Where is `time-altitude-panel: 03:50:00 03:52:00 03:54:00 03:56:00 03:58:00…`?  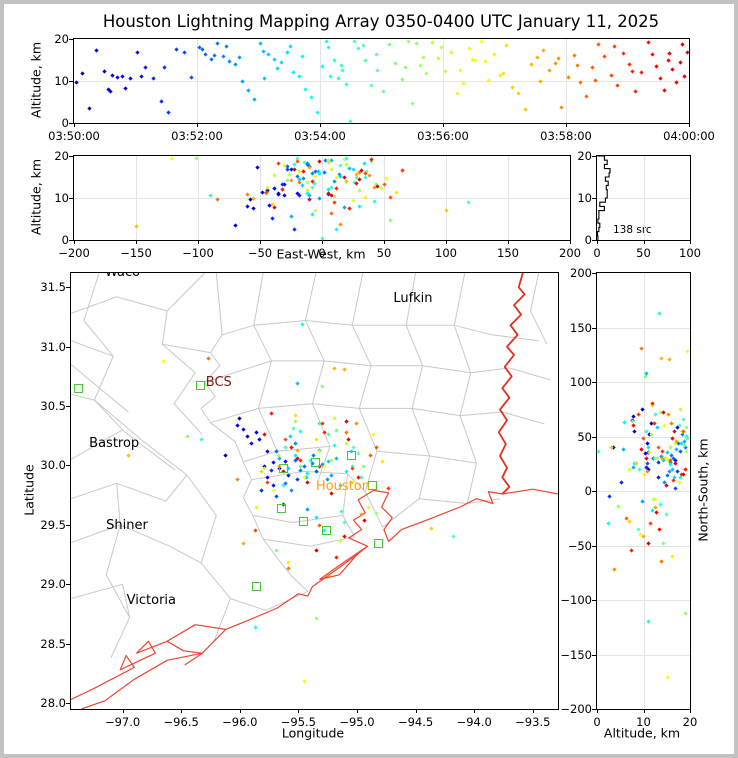
time-altitude-panel: 03:50:00 03:52:00 03:54:00 03:56:00 03:58:00… is located at coordinates (381, 87).